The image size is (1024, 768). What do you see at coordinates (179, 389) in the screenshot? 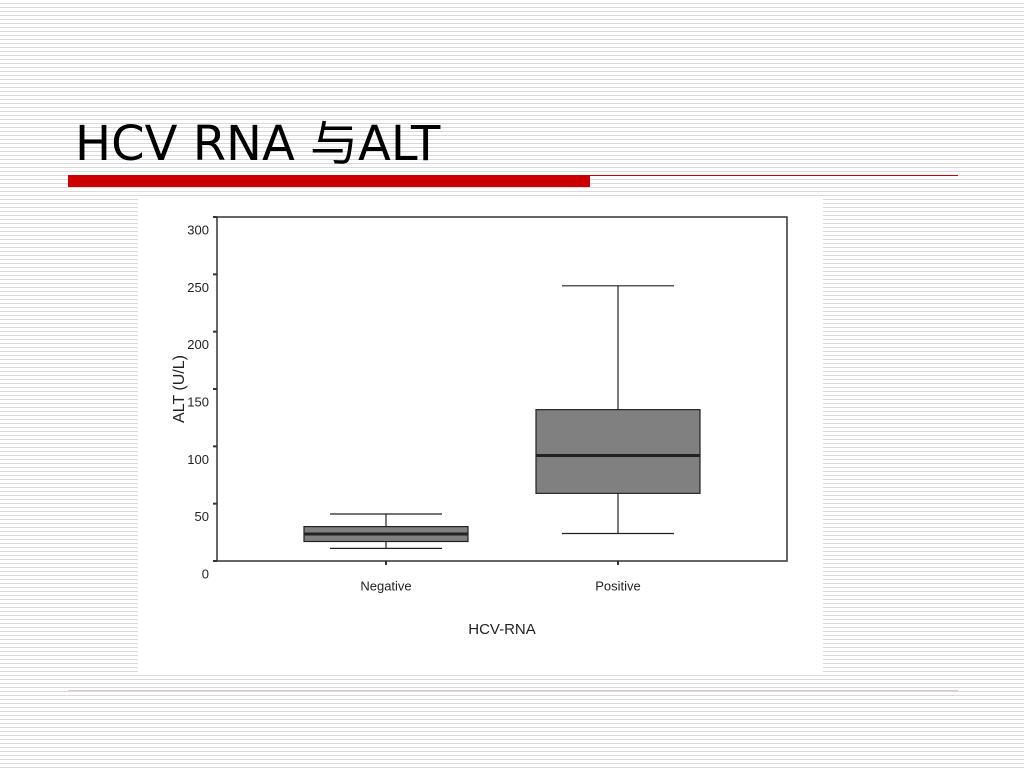
I see `y-axis-label: ALT (U/L)` at bounding box center [179, 389].